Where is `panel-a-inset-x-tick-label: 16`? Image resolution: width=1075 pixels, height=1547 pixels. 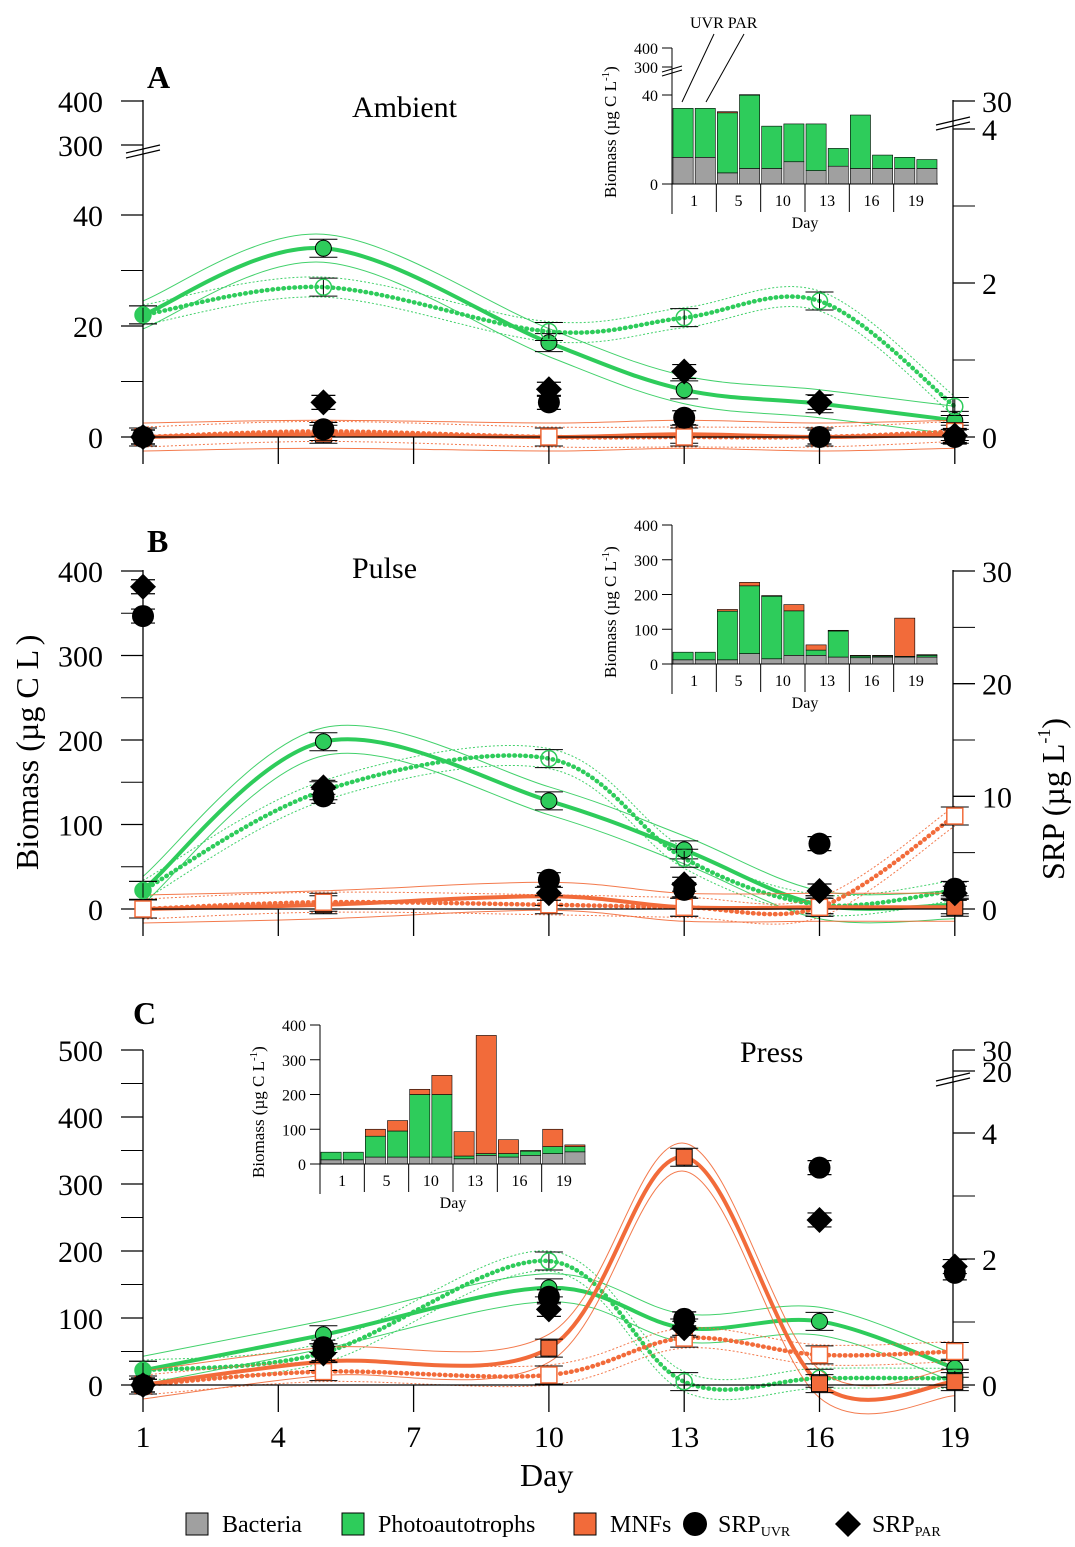 panel-a-inset-x-tick-label: 16 is located at coordinates (872, 201).